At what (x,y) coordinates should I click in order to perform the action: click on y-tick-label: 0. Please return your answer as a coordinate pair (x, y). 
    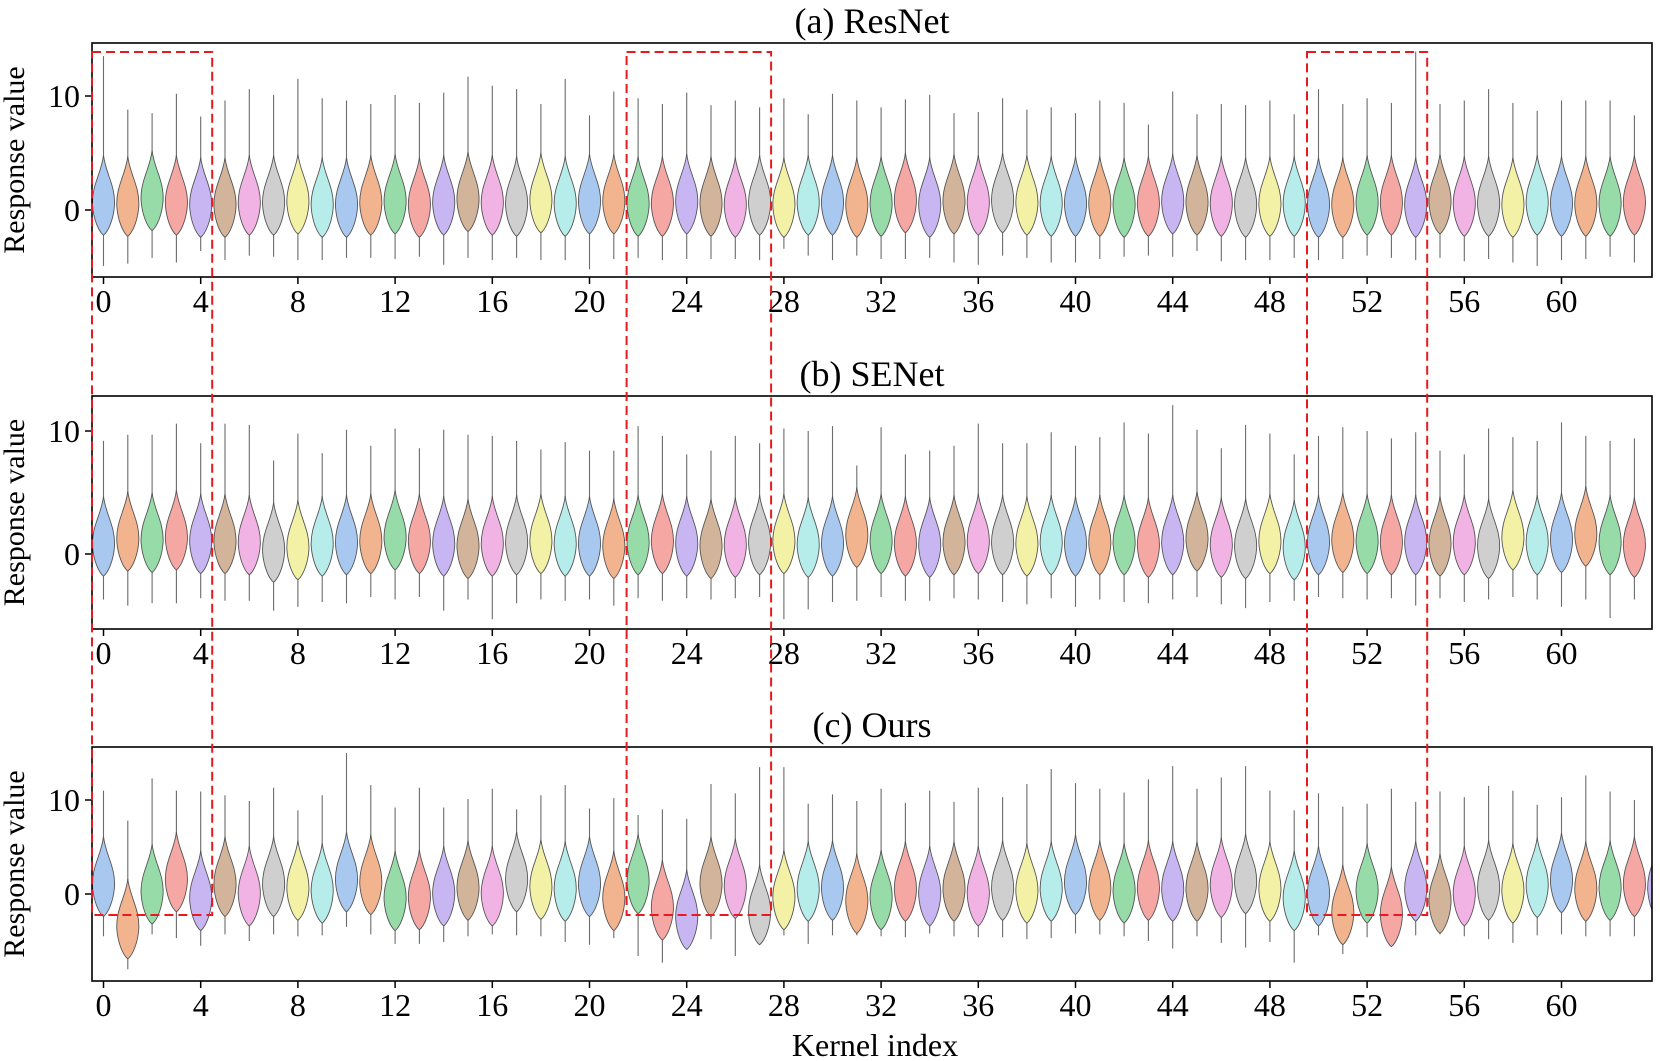
    Looking at the image, I should click on (72, 554).